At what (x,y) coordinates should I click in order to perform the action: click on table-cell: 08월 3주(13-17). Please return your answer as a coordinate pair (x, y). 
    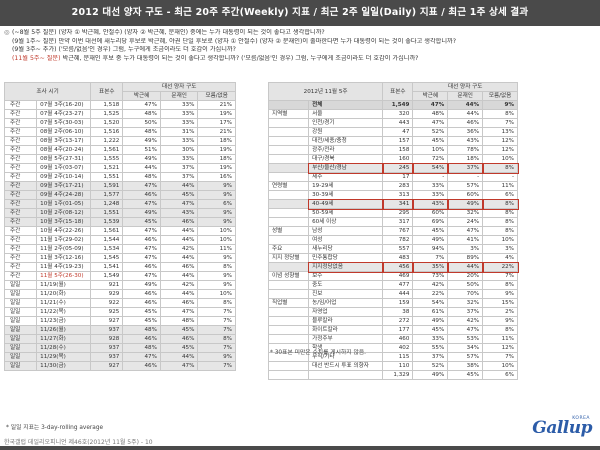
    Looking at the image, I should click on (64, 141).